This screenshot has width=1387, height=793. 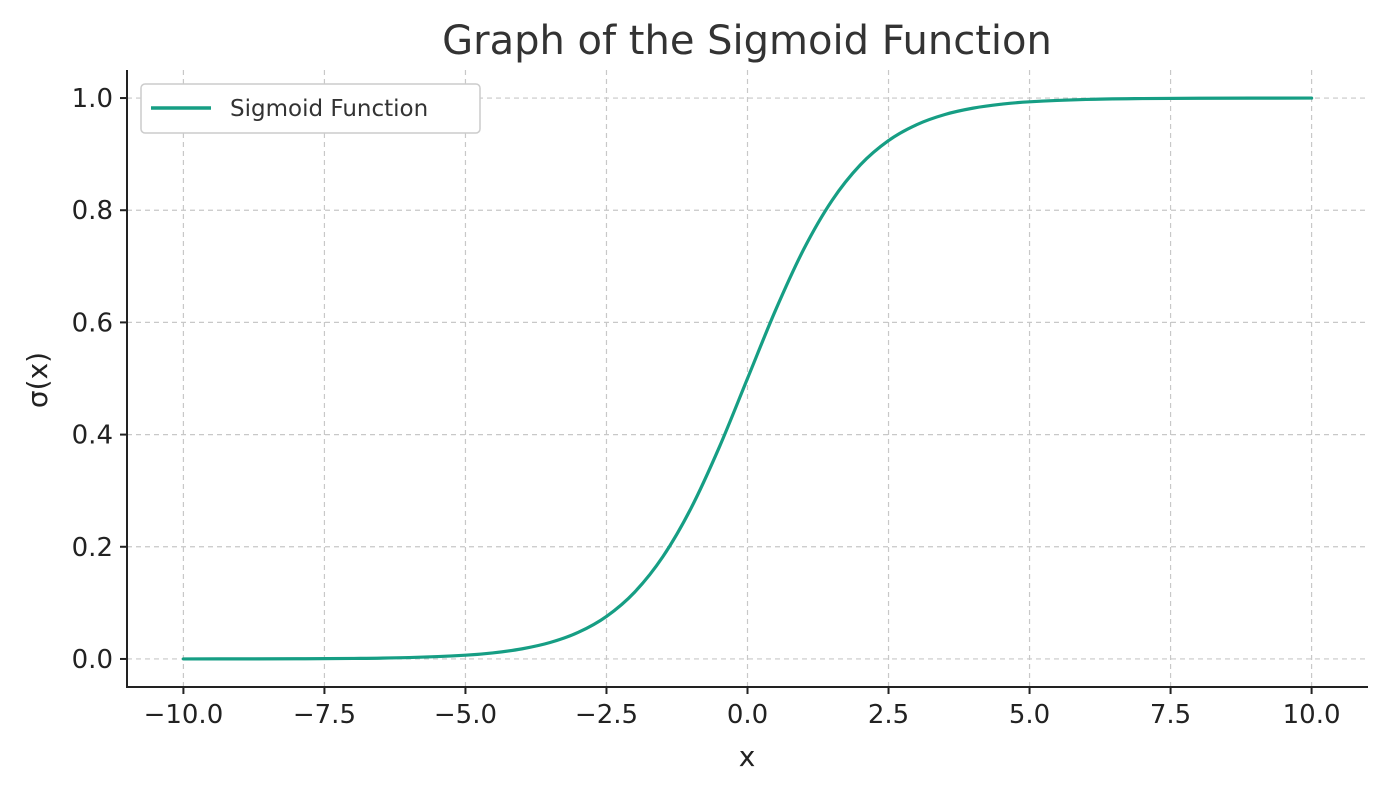 What do you see at coordinates (747, 41) in the screenshot?
I see `chart-title: Graph of the Sigmoid Function` at bounding box center [747, 41].